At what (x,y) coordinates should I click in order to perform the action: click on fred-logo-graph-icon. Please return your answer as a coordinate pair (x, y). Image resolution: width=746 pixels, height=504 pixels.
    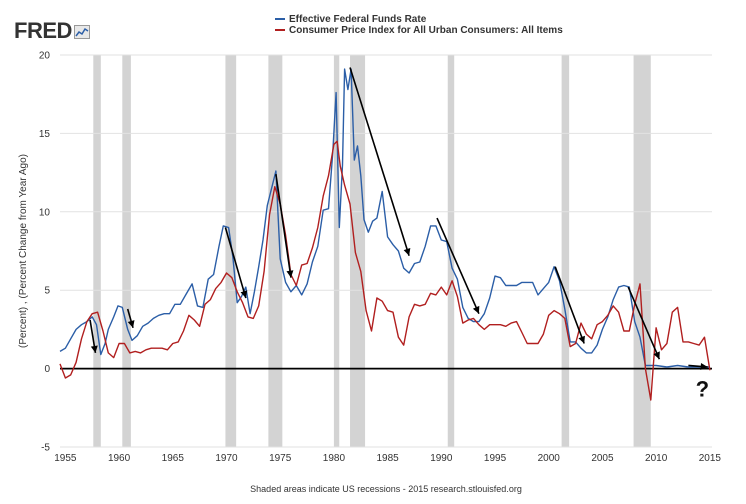
    Looking at the image, I should click on (81, 32).